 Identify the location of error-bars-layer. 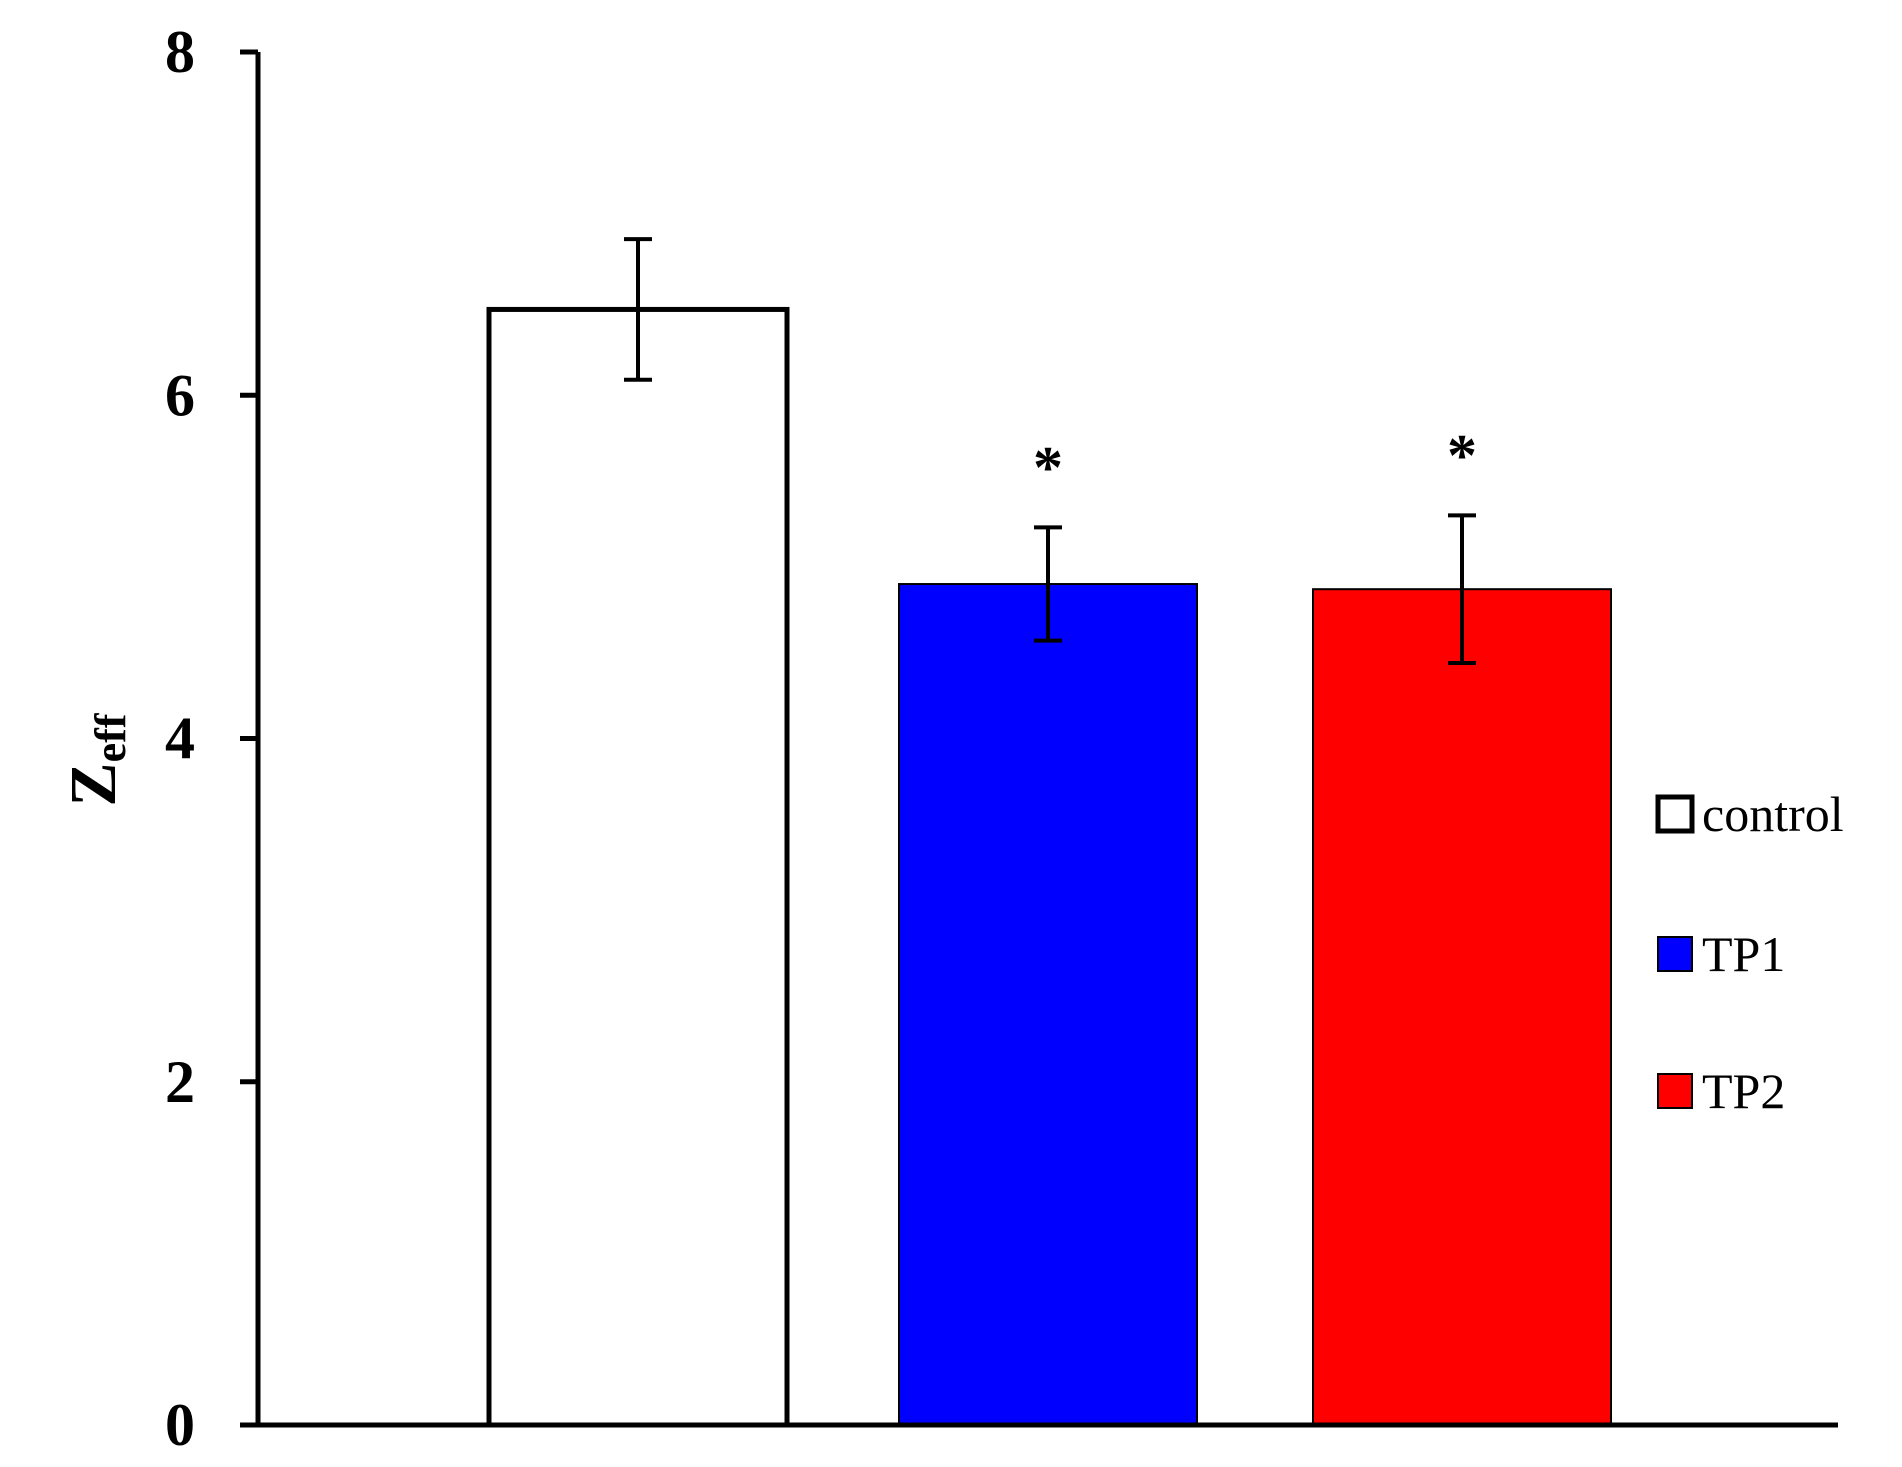
(1050, 451).